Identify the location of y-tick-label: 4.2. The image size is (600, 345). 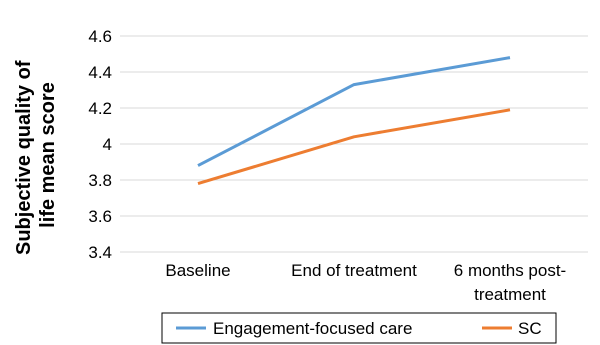
(100, 108).